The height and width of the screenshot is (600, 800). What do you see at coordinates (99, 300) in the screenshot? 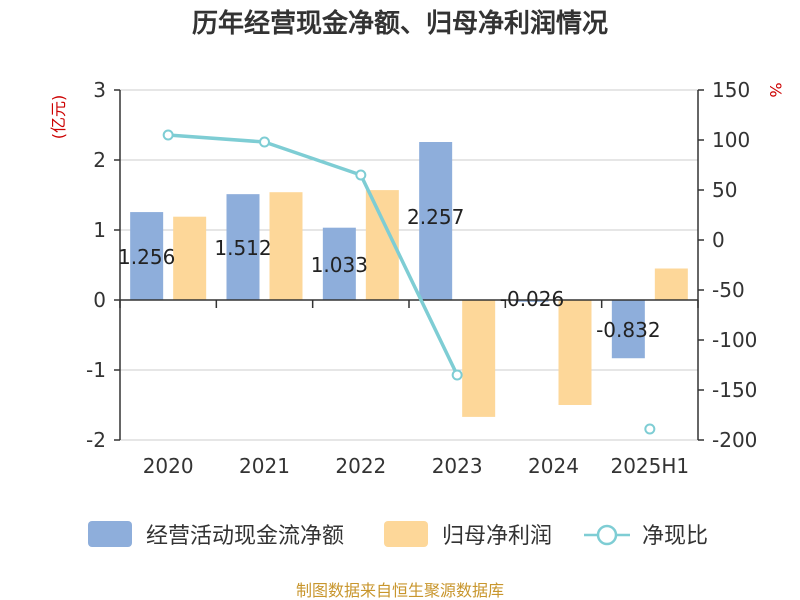
I see `left-tick-label: 0` at bounding box center [99, 300].